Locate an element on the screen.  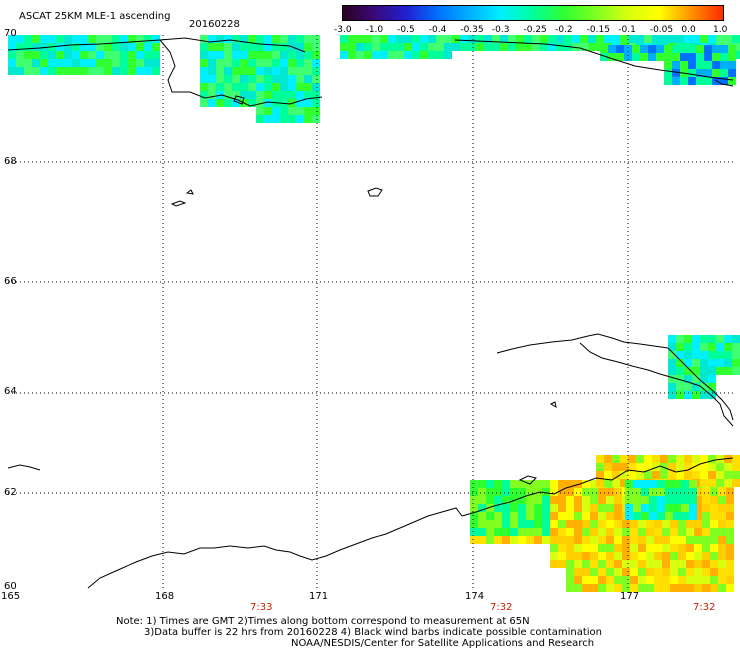
lat-label-64: 64 is located at coordinates (10, 391).